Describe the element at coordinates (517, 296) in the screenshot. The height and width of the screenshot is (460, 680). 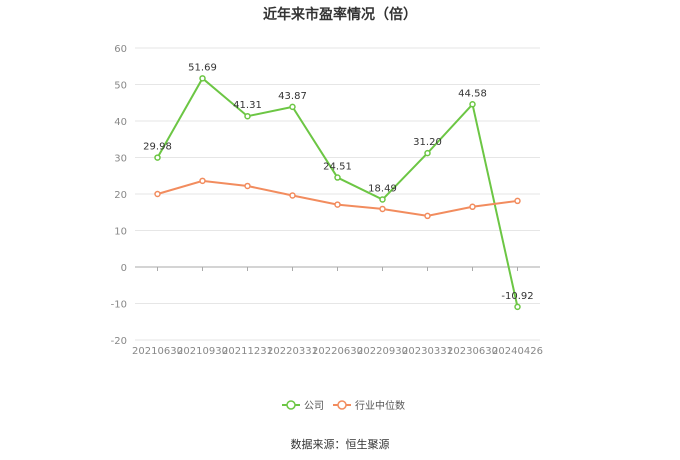
I see `data-label: -10.92` at that location.